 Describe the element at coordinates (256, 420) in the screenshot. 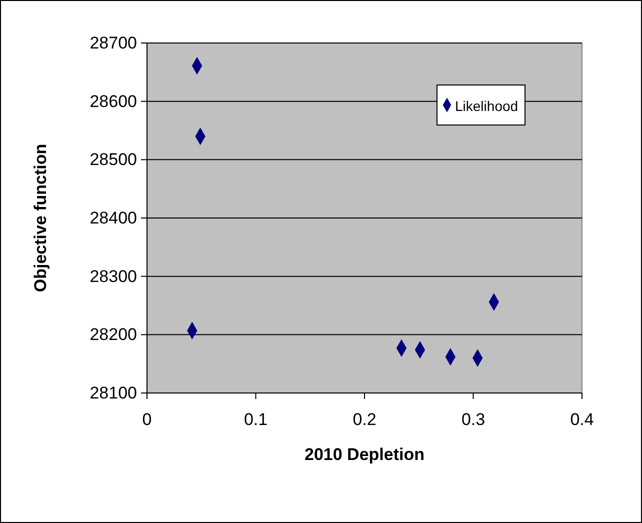

I see `x-tick-label: 0.1` at that location.